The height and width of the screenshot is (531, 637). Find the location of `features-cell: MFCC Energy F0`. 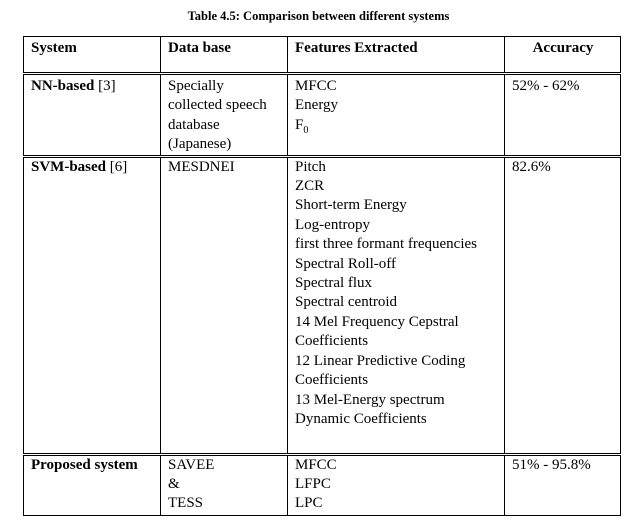

features-cell: MFCC Energy F0 is located at coordinates (396, 115).